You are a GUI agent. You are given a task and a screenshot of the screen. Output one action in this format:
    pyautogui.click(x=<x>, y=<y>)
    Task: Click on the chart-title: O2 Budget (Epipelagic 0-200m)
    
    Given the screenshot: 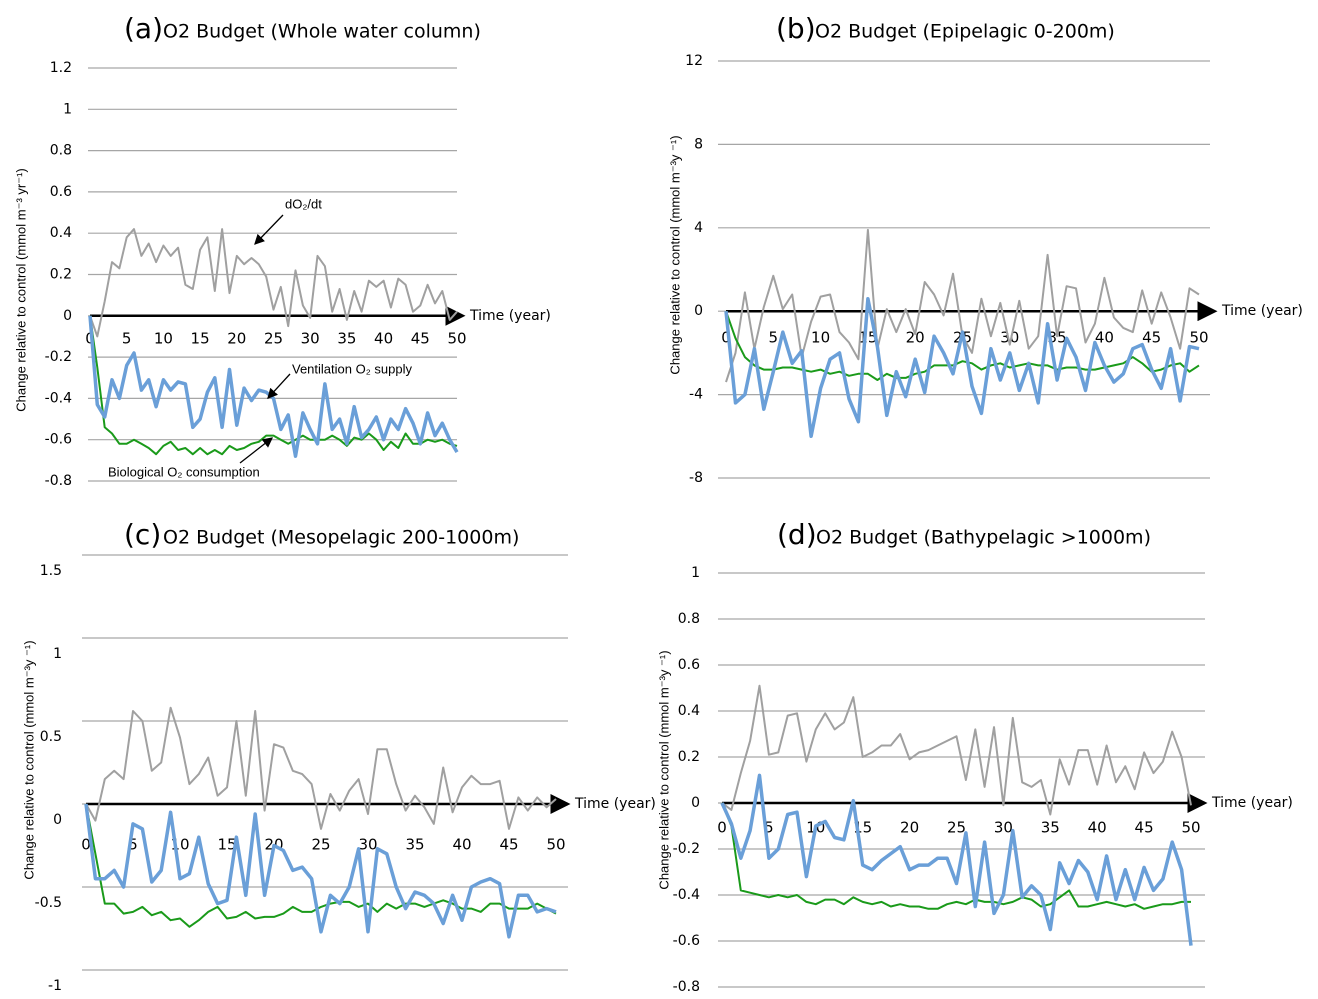 What is the action you would take?
    pyautogui.click(x=965, y=32)
    